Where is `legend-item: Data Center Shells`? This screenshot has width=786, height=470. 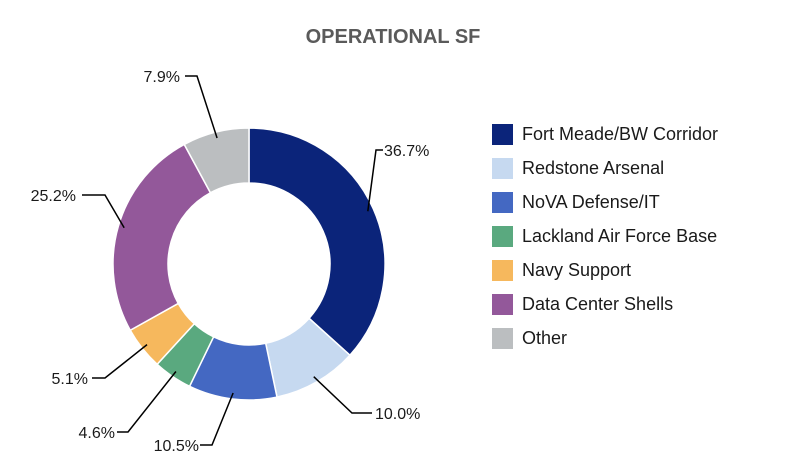
legend-item: Data Center Shells is located at coordinates (605, 311).